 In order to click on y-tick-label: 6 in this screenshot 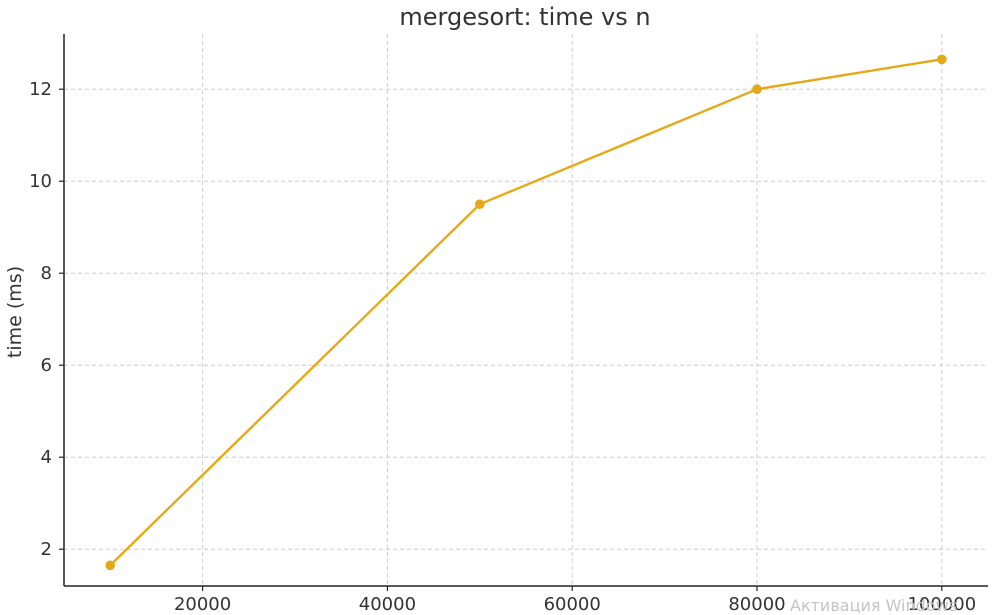, I will do `click(46, 365)`.